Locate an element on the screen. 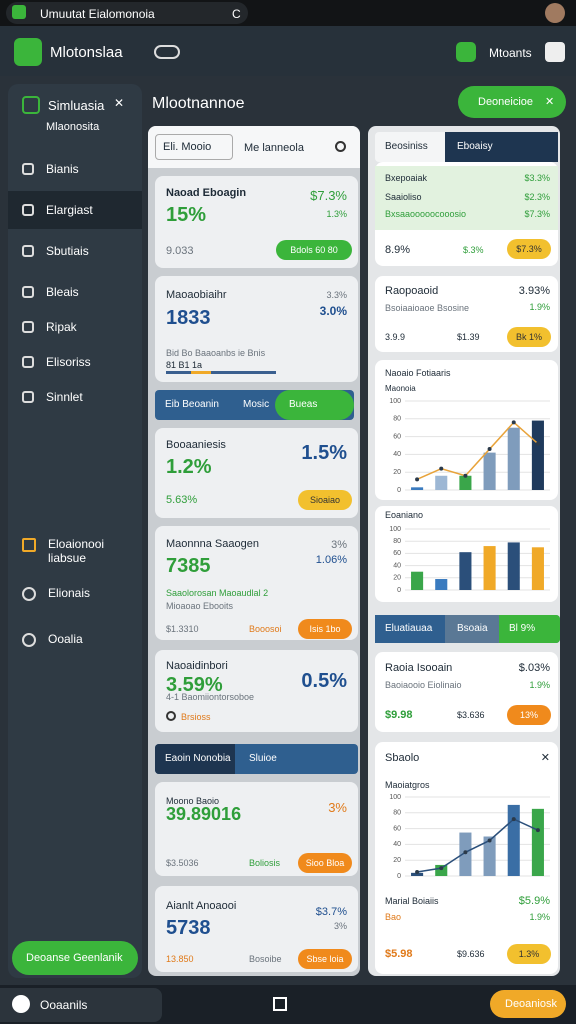 This screenshot has width=576, height=1024. card-value: $5.9% is located at coordinates (534, 901).